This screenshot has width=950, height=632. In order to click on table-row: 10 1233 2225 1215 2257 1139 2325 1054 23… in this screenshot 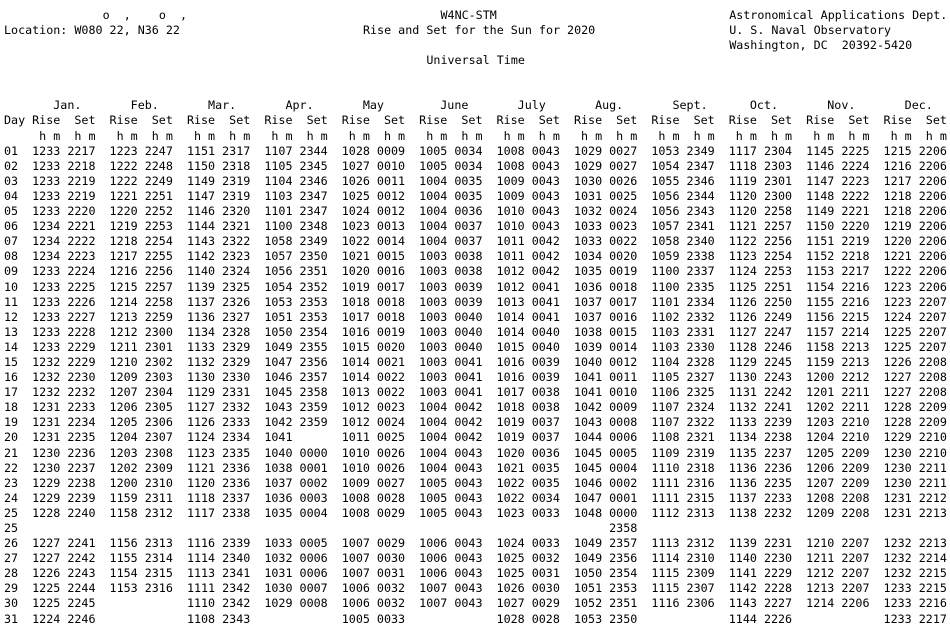, I will do `click(475, 286)`.